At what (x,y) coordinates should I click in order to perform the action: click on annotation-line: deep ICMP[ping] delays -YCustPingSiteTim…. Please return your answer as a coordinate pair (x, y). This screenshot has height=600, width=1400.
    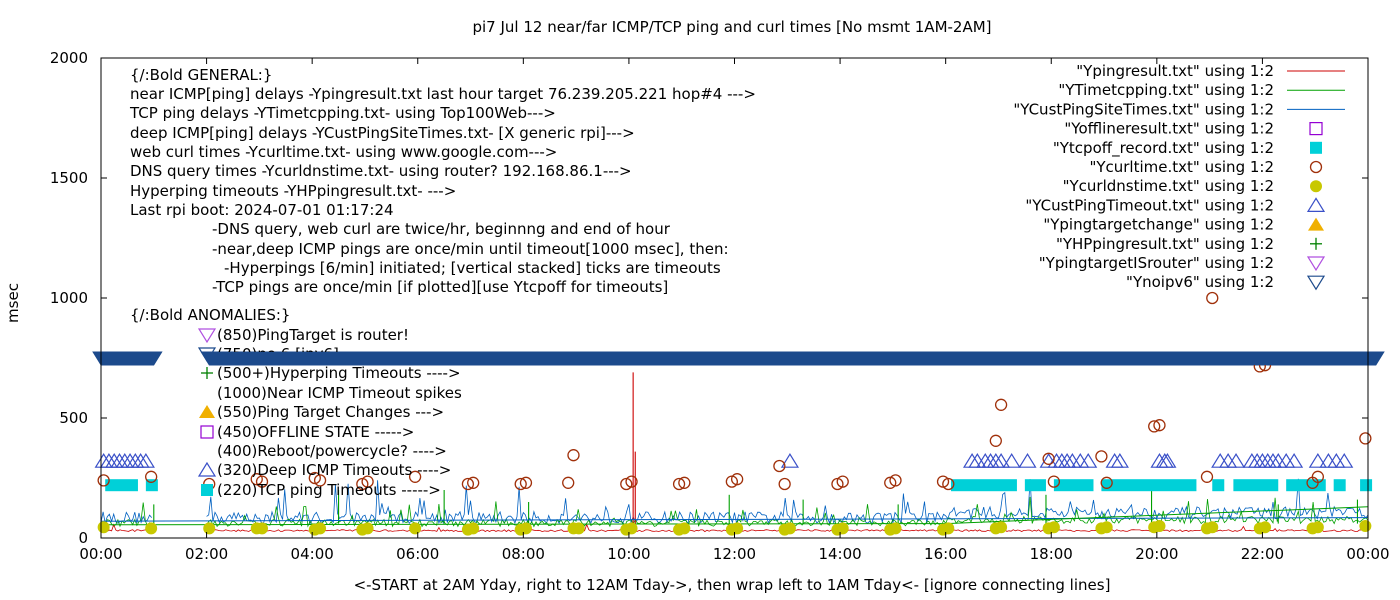
    Looking at the image, I should click on (382, 133).